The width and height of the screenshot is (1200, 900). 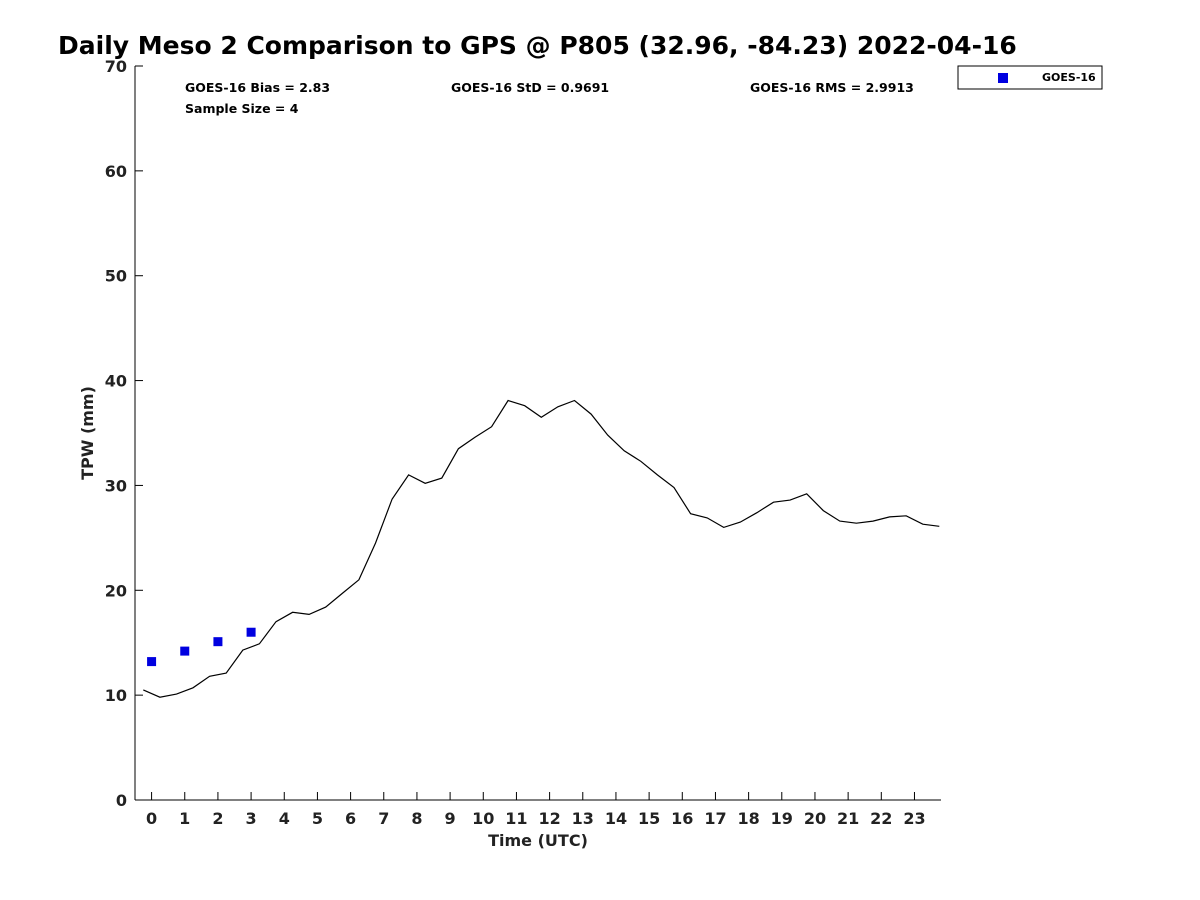 What do you see at coordinates (121, 800) in the screenshot?
I see `y-tick-label: 0` at bounding box center [121, 800].